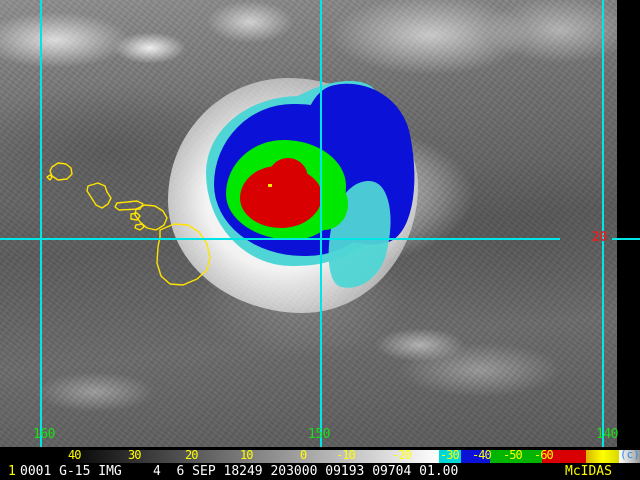 This screenshot has height=480, width=640. Describe the element at coordinates (482, 455) in the screenshot. I see `colorbar-tick-m40: -40` at that location.